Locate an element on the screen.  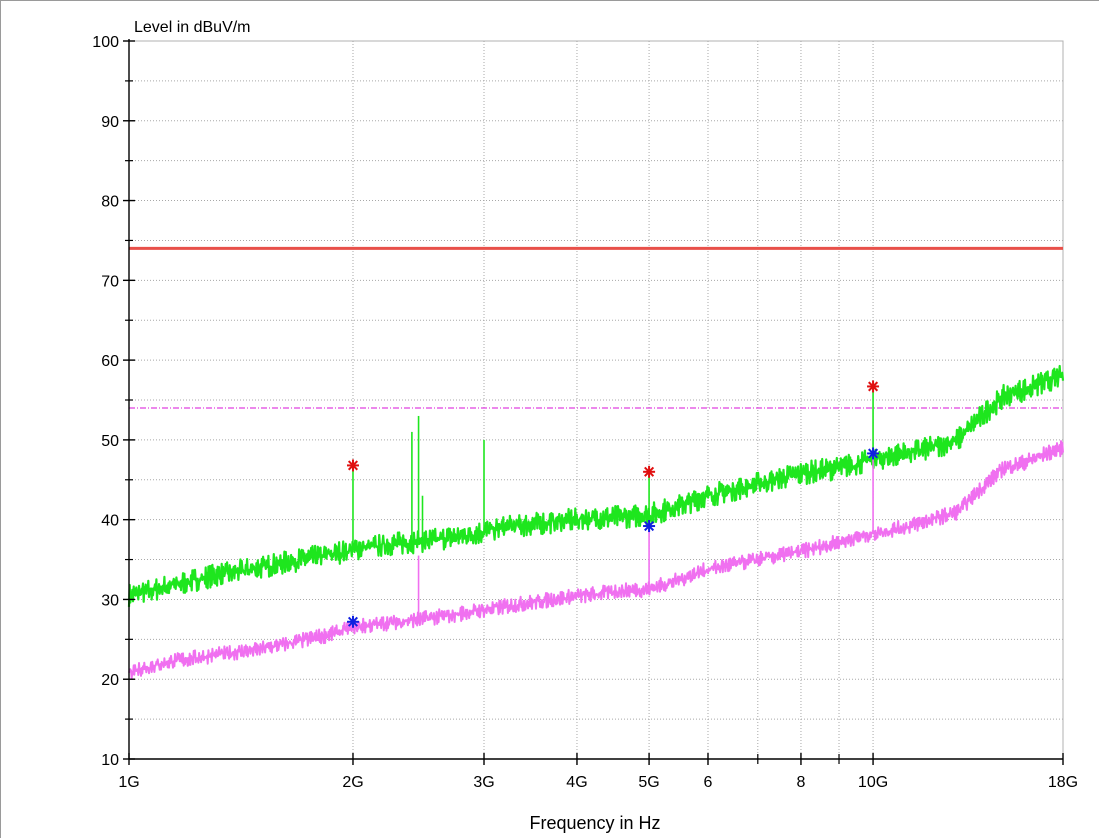
y-tick-label: 40 is located at coordinates (110, 521).